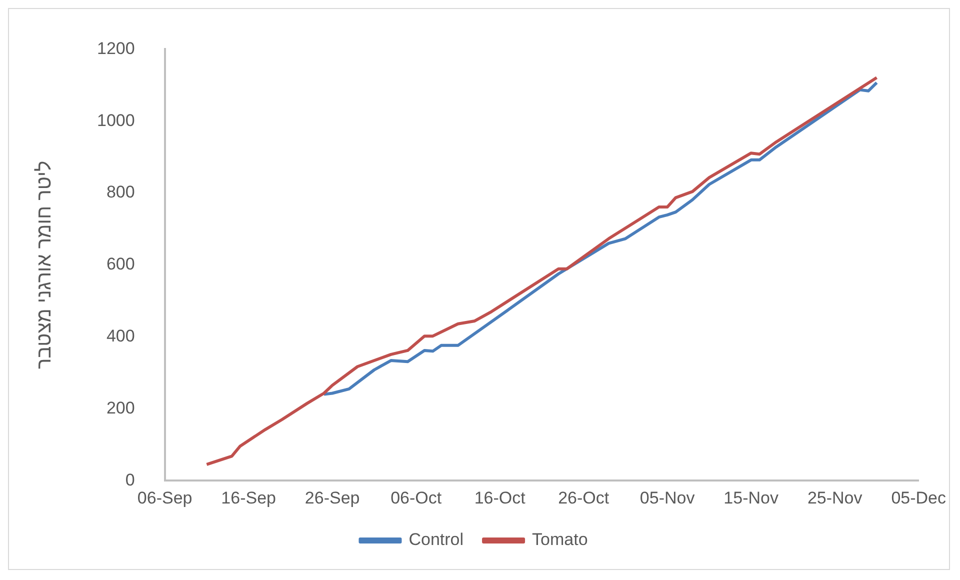 The height and width of the screenshot is (580, 960). Describe the element at coordinates (120, 408) in the screenshot. I see `y-tick-label: 200` at that location.